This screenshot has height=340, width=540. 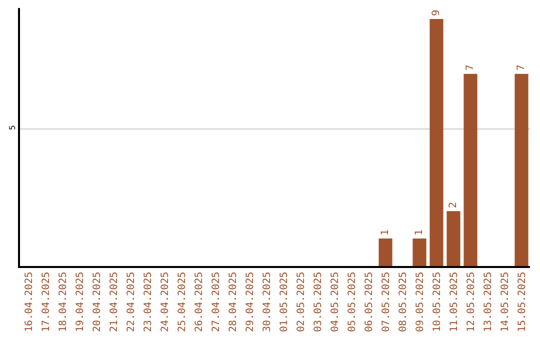 What do you see at coordinates (369, 302) in the screenshot?
I see `x-tick-label: 06.05.2025` at bounding box center [369, 302].